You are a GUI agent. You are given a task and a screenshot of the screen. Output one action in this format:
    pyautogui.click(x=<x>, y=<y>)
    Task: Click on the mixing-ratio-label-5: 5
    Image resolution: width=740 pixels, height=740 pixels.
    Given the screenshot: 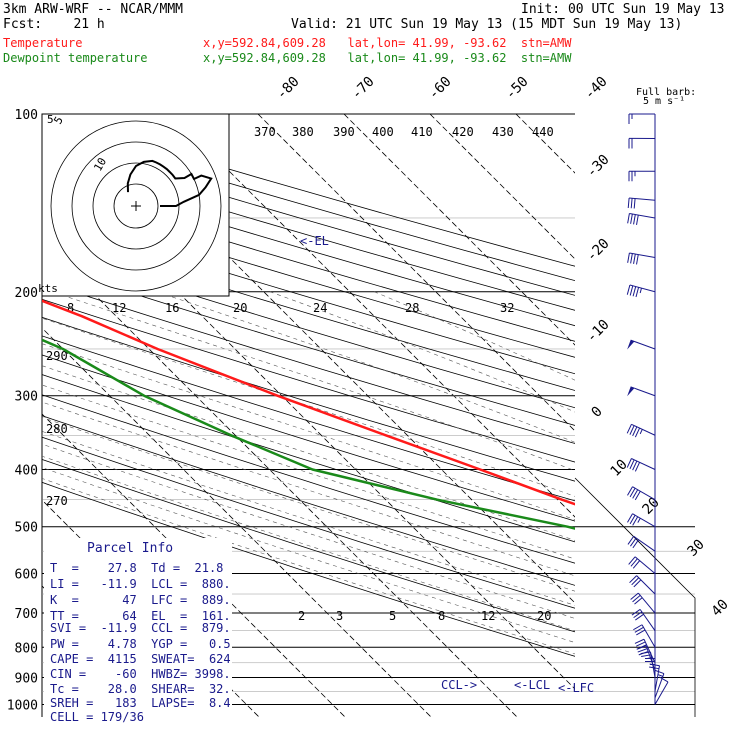 What is the action you would take?
    pyautogui.click(x=392, y=616)
    